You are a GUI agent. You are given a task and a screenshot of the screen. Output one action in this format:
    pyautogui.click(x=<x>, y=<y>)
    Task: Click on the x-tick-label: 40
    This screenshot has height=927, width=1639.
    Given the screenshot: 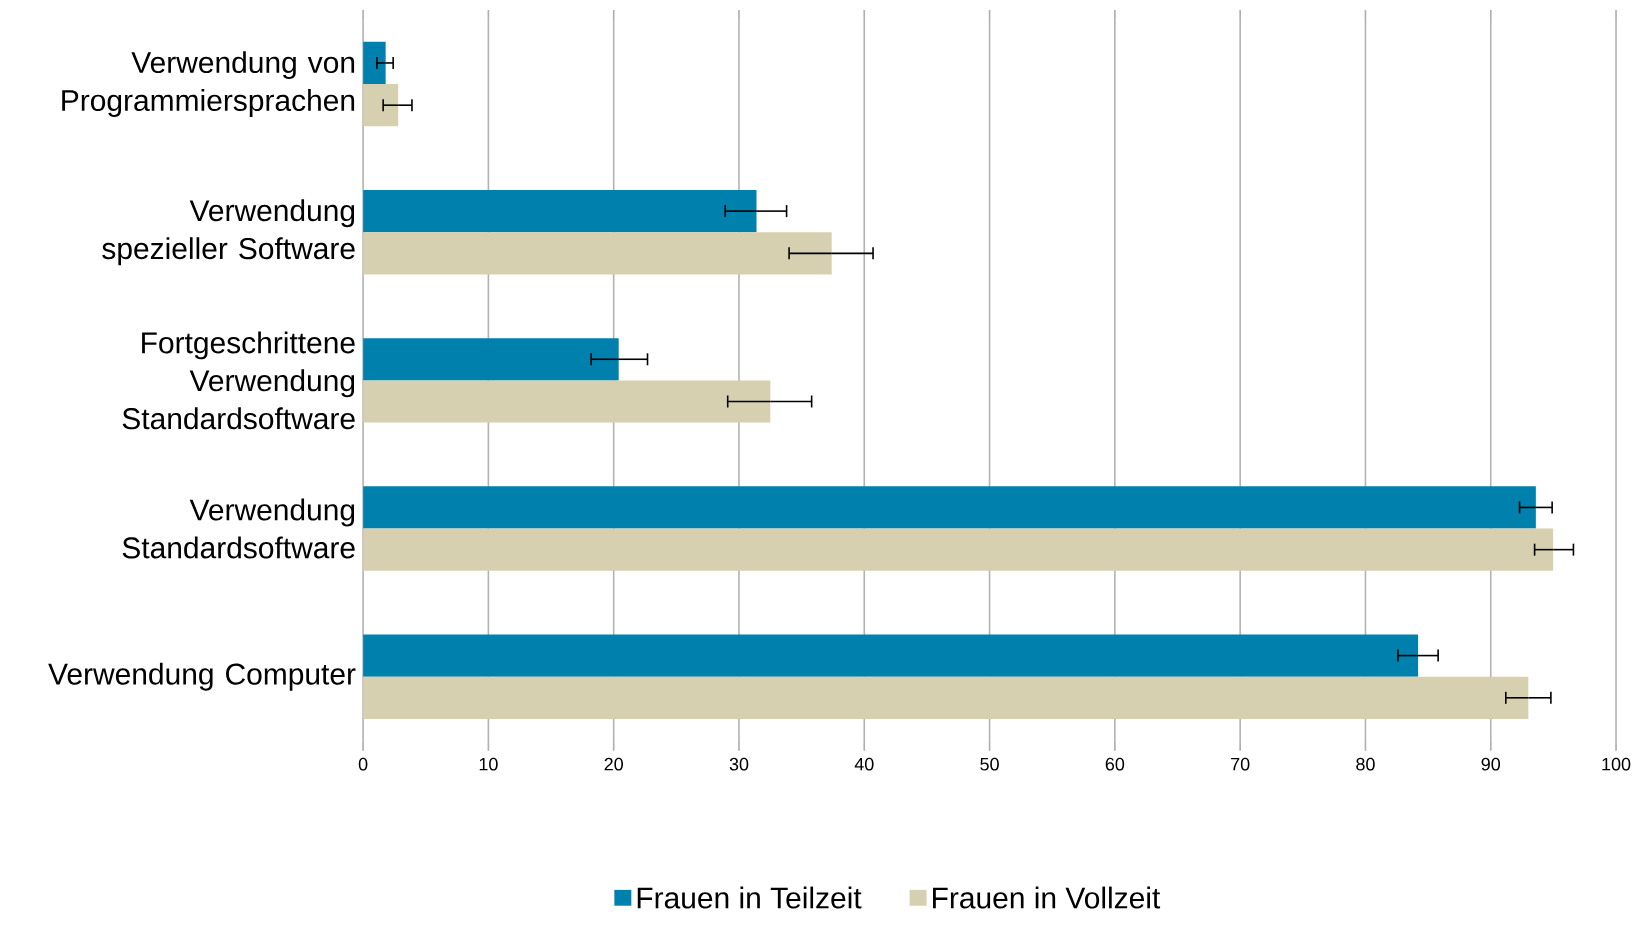 What is the action you would take?
    pyautogui.click(x=864, y=764)
    